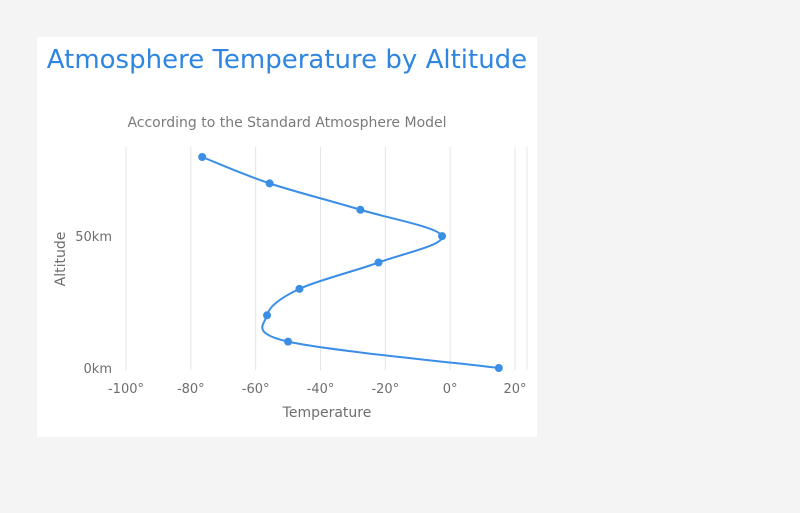  I want to click on x-tick-label: -80°, so click(191, 389).